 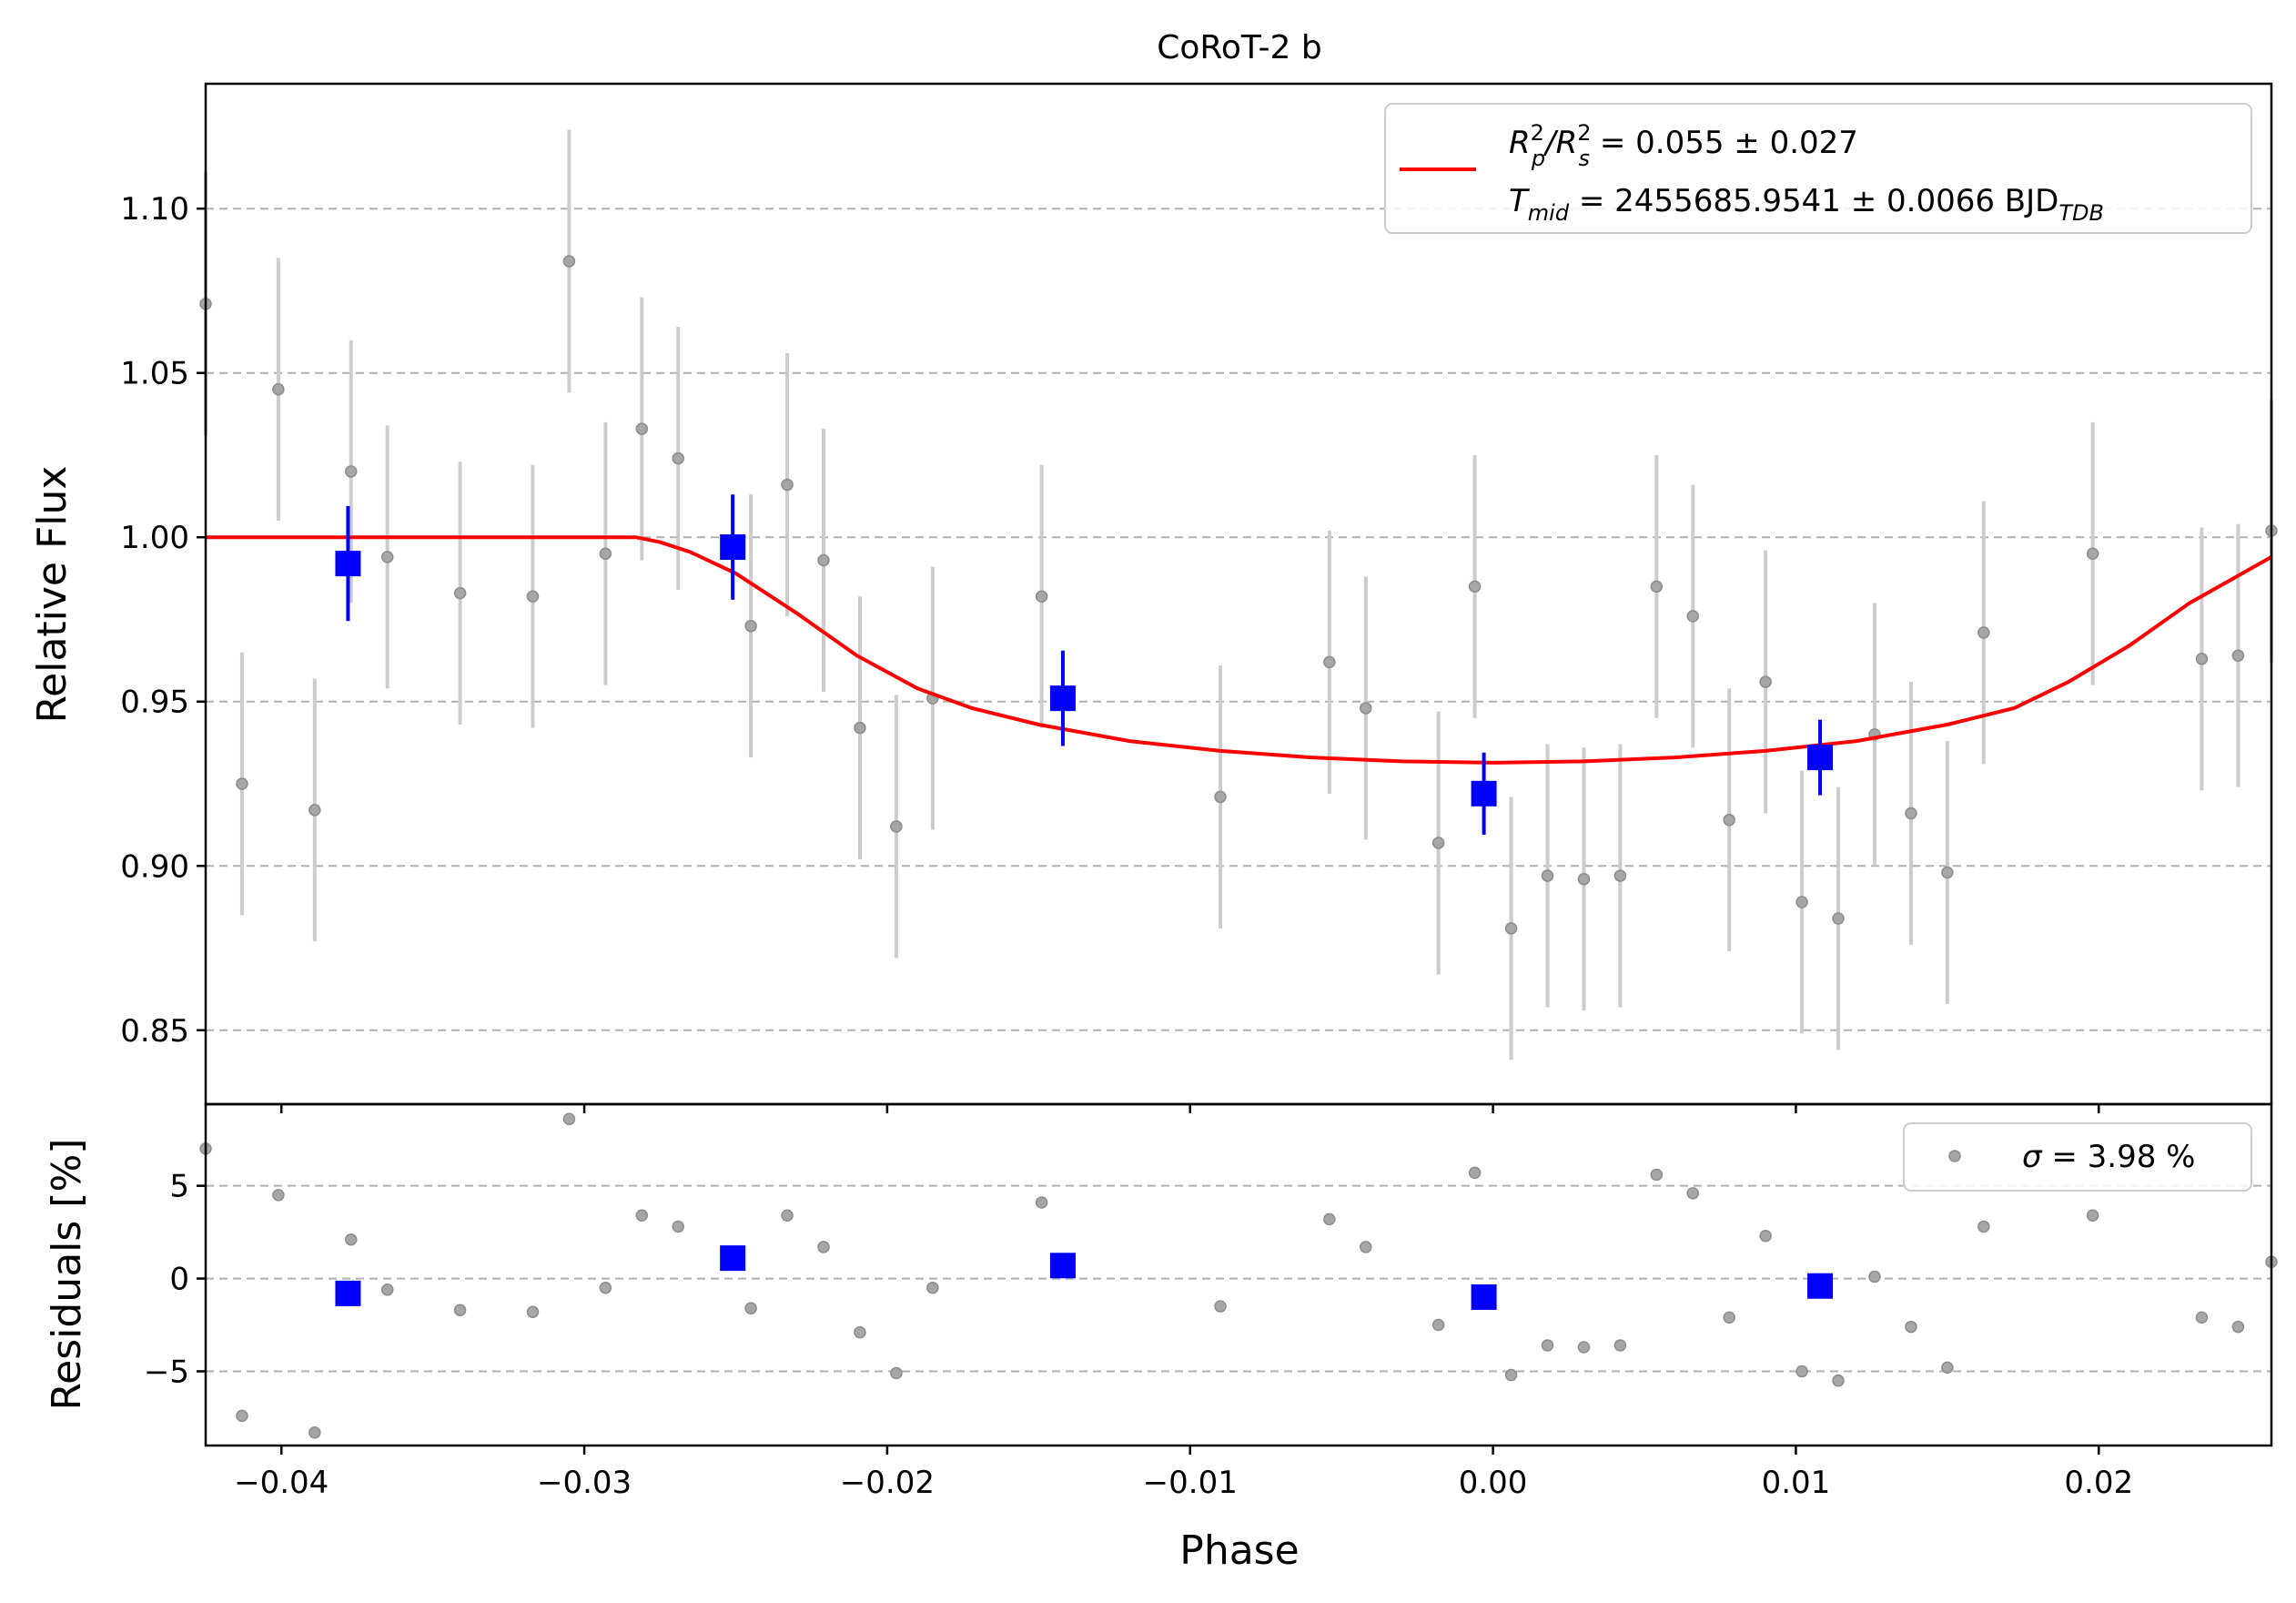 What do you see at coordinates (155, 866) in the screenshot?
I see `flux-y-tick-label: 0.90` at bounding box center [155, 866].